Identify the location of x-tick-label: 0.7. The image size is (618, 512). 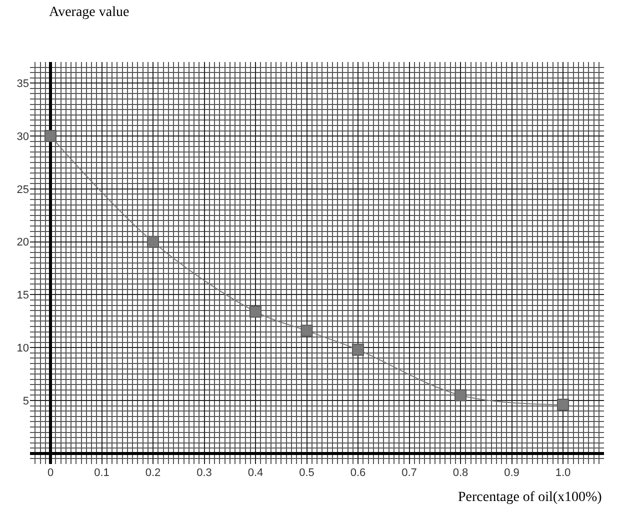
(409, 473).